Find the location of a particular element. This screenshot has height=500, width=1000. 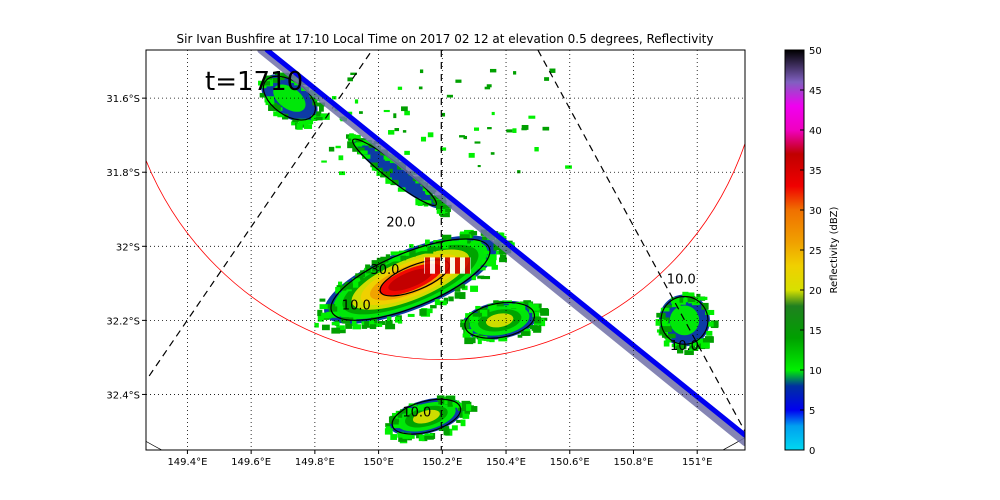

y-tick-label: 31.6°S is located at coordinates (123, 99).